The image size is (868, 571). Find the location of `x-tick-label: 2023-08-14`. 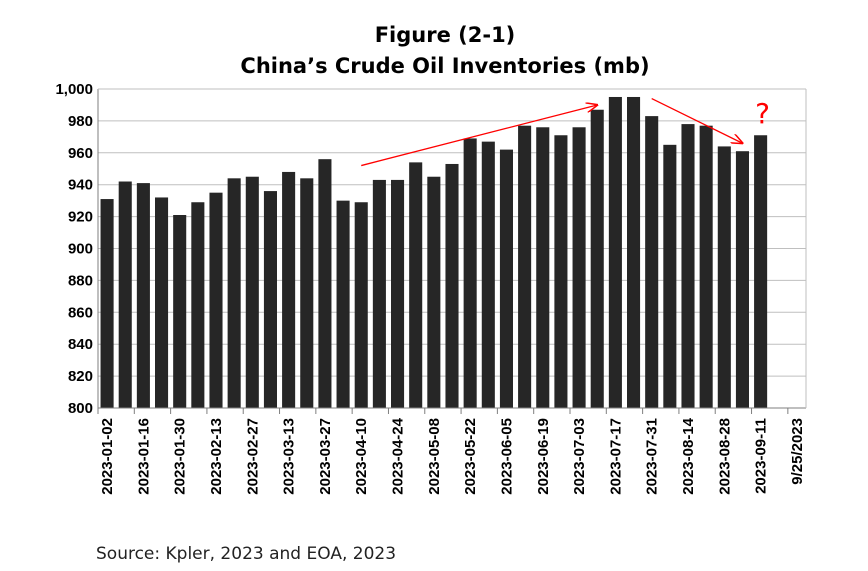

x-tick-label: 2023-08-14 is located at coordinates (688, 455).